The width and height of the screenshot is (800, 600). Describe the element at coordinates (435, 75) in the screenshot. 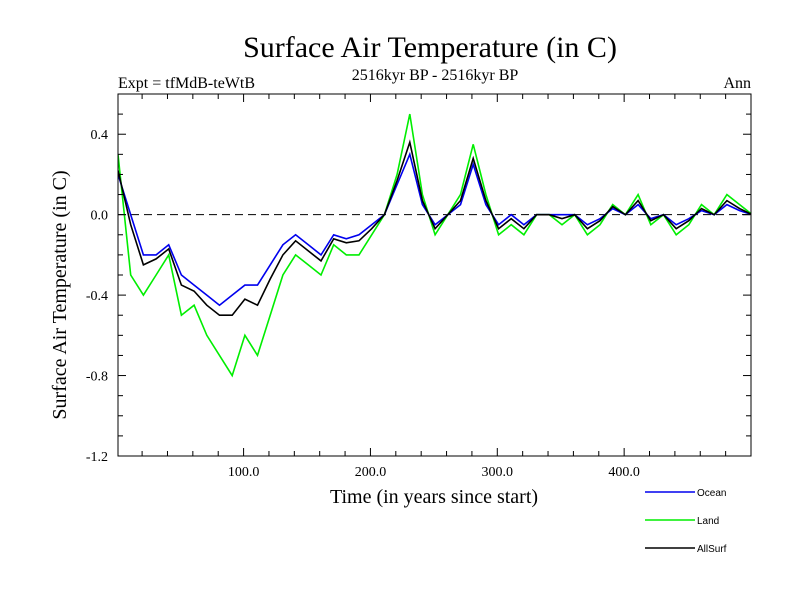

I see `chart-subtitle: 2516kyr BP - 2516kyr BP` at that location.